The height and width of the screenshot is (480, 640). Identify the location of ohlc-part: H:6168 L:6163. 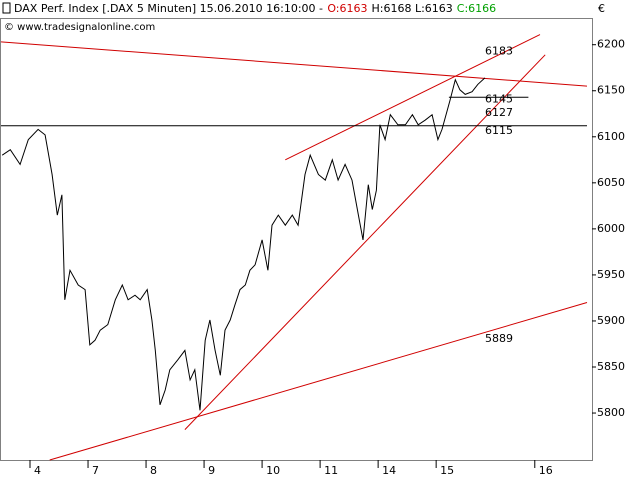
(411, 8).